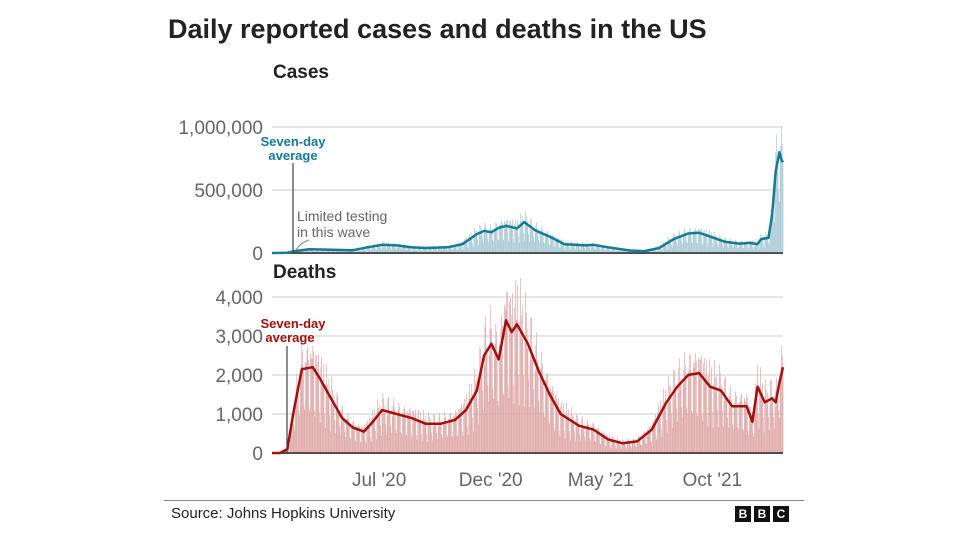 The height and width of the screenshot is (549, 976). What do you see at coordinates (781, 514) in the screenshot?
I see `logo-block: C` at bounding box center [781, 514].